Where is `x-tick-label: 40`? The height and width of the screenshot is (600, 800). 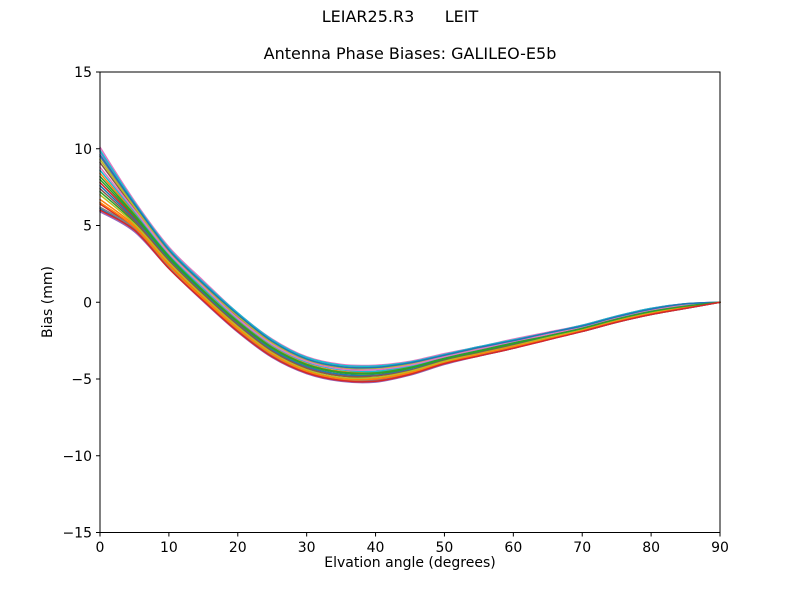
x-tick-label: 40 is located at coordinates (376, 548).